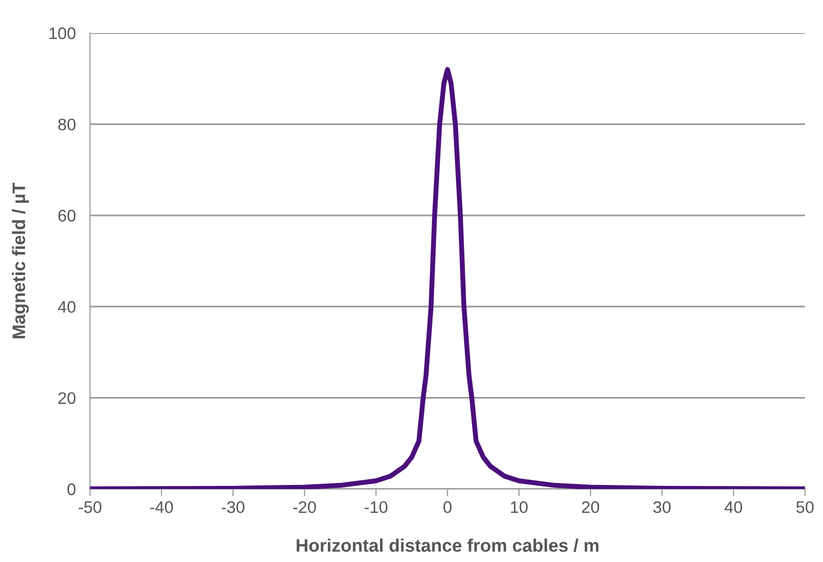 The image size is (823, 562). I want to click on y-tick-label: 60, so click(67, 216).